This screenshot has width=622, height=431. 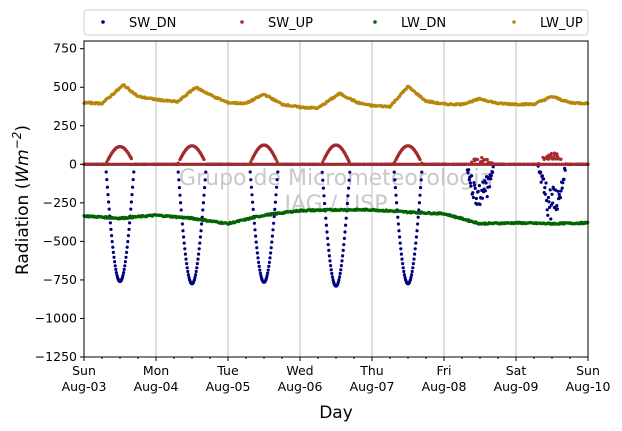 I want to click on x-tick-date: Aug-07, so click(x=372, y=386).